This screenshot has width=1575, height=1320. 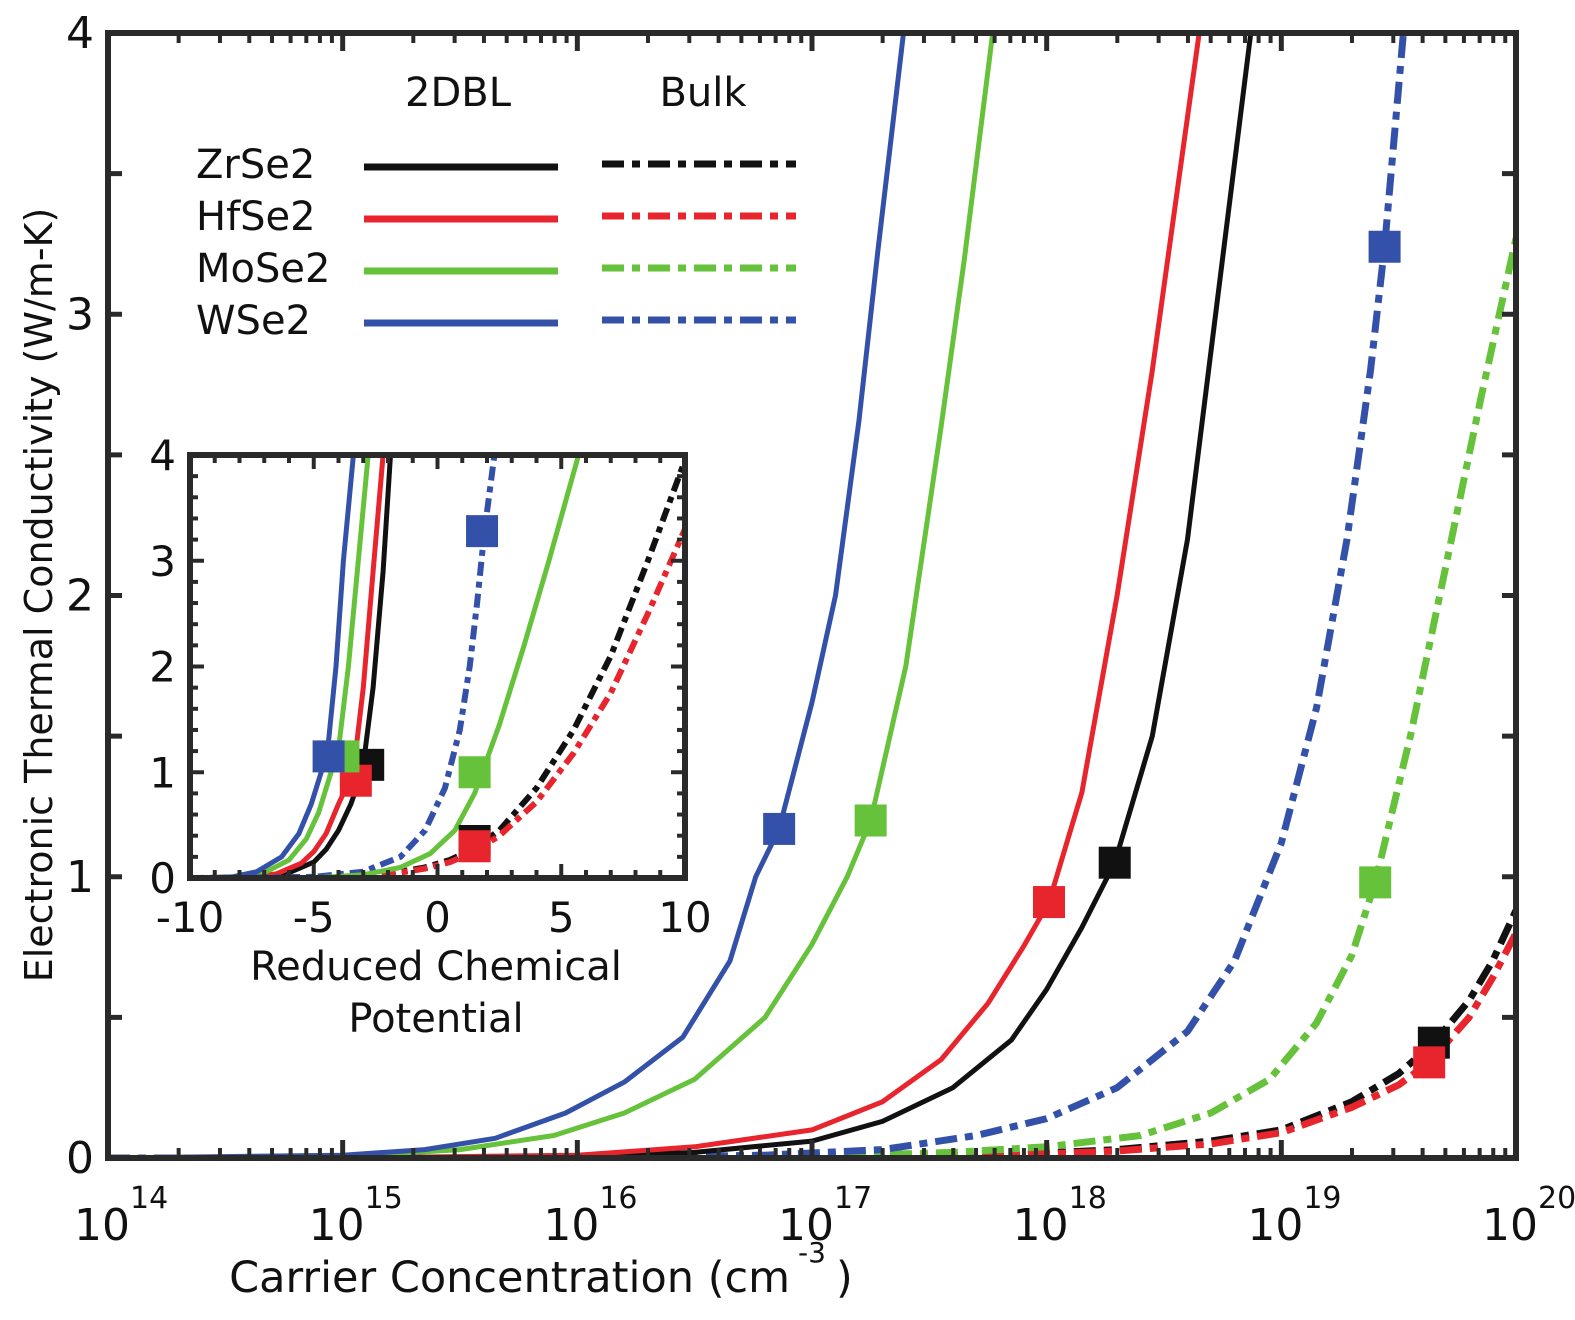 I want to click on inset-series-line-zrse2-2dbl, so click(x=291, y=666).